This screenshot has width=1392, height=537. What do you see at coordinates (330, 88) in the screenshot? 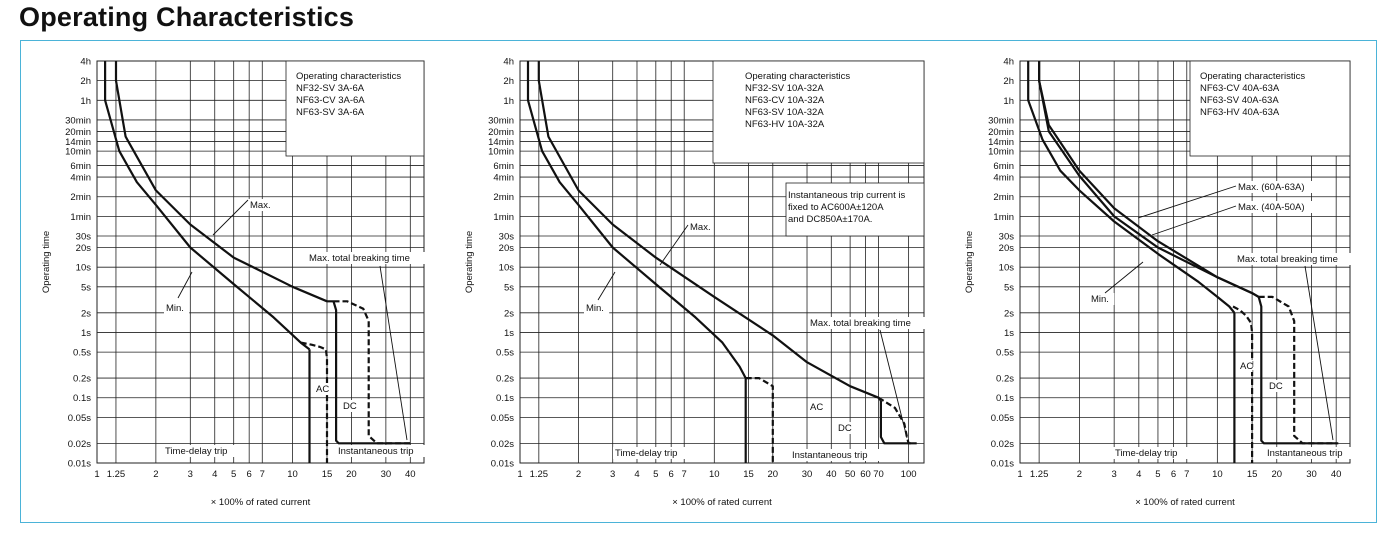
I see `info-box-model: NF32-SV 3A-6A` at bounding box center [330, 88].